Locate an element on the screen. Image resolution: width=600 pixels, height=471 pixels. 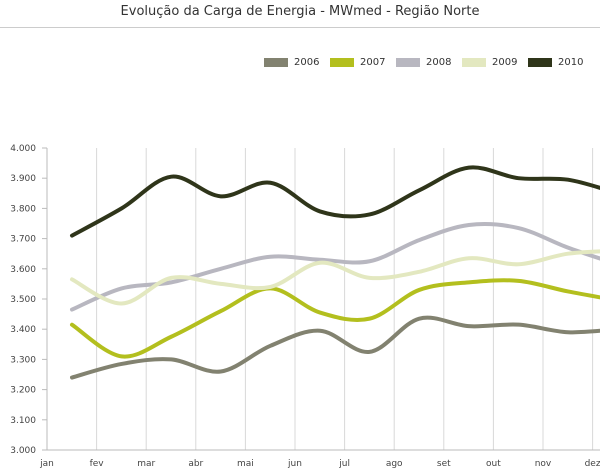
y-tick-label: 3.000 is located at coordinates (23, 451).